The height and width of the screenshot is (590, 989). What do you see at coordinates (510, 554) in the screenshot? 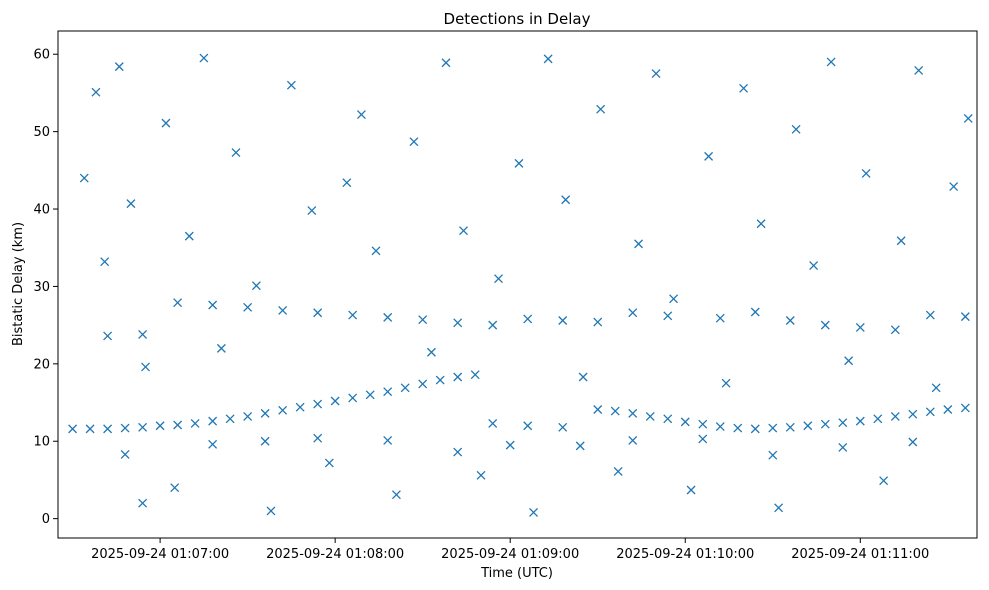
I see `x-tick-label: 2025-09-24 01:09:00` at bounding box center [510, 554].